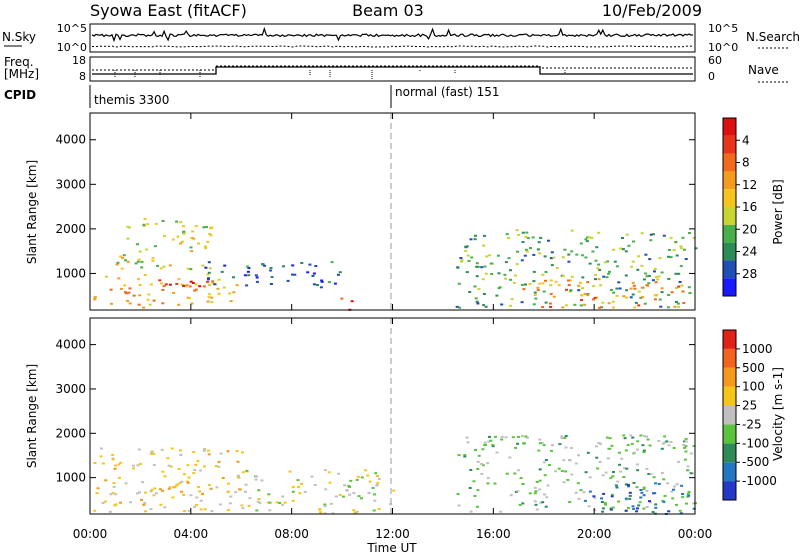 This screenshot has width=800, height=554. Describe the element at coordinates (392, 534) in the screenshot. I see `x-tick-label: 12:00` at that location.